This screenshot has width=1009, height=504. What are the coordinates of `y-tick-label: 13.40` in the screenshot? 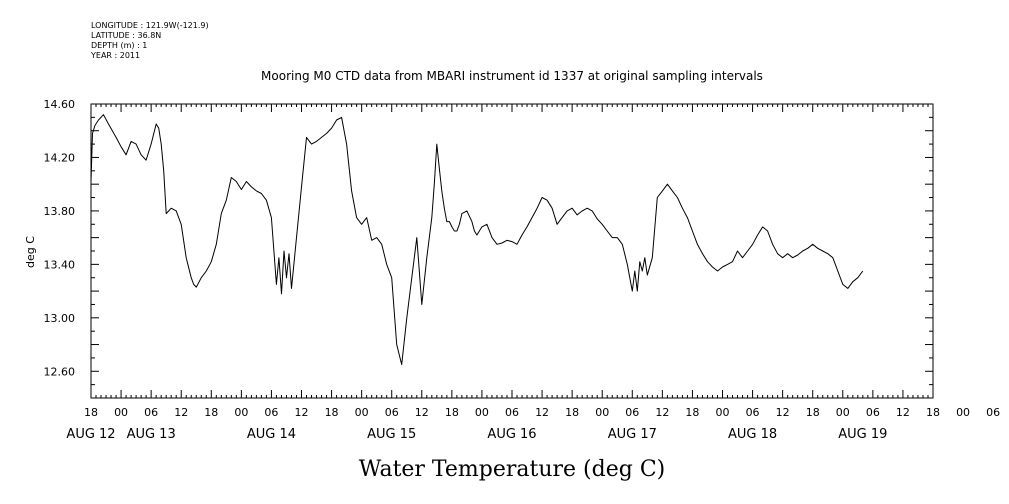 It's located at (60, 264).